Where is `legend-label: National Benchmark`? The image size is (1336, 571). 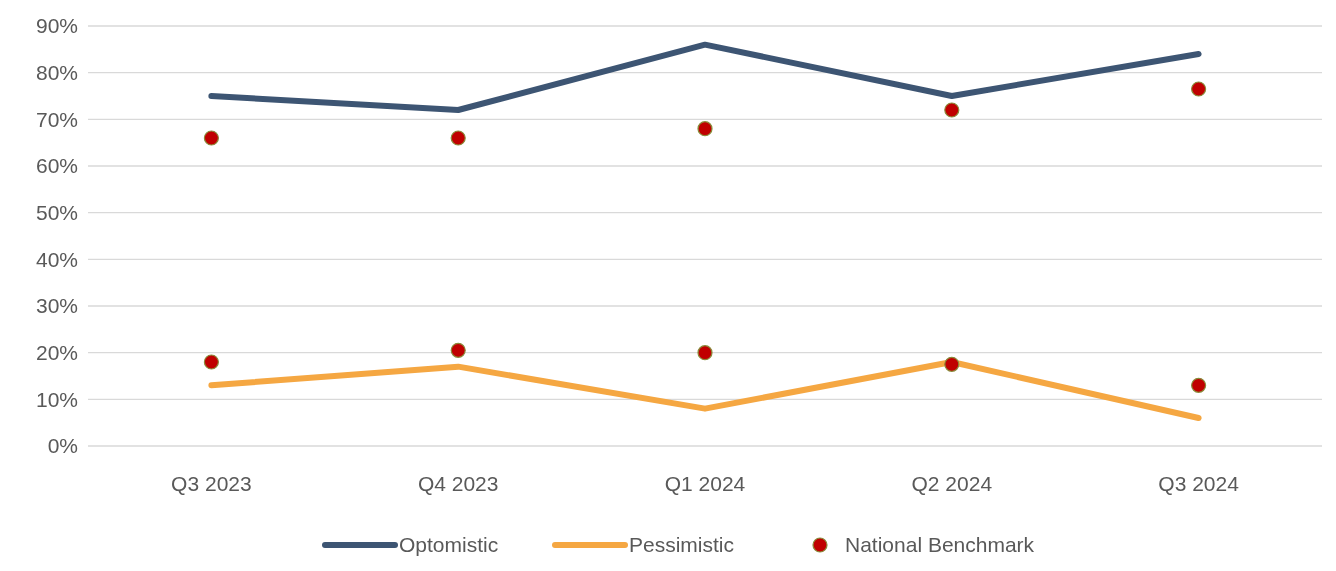
legend-label: National Benchmark is located at coordinates (940, 545).